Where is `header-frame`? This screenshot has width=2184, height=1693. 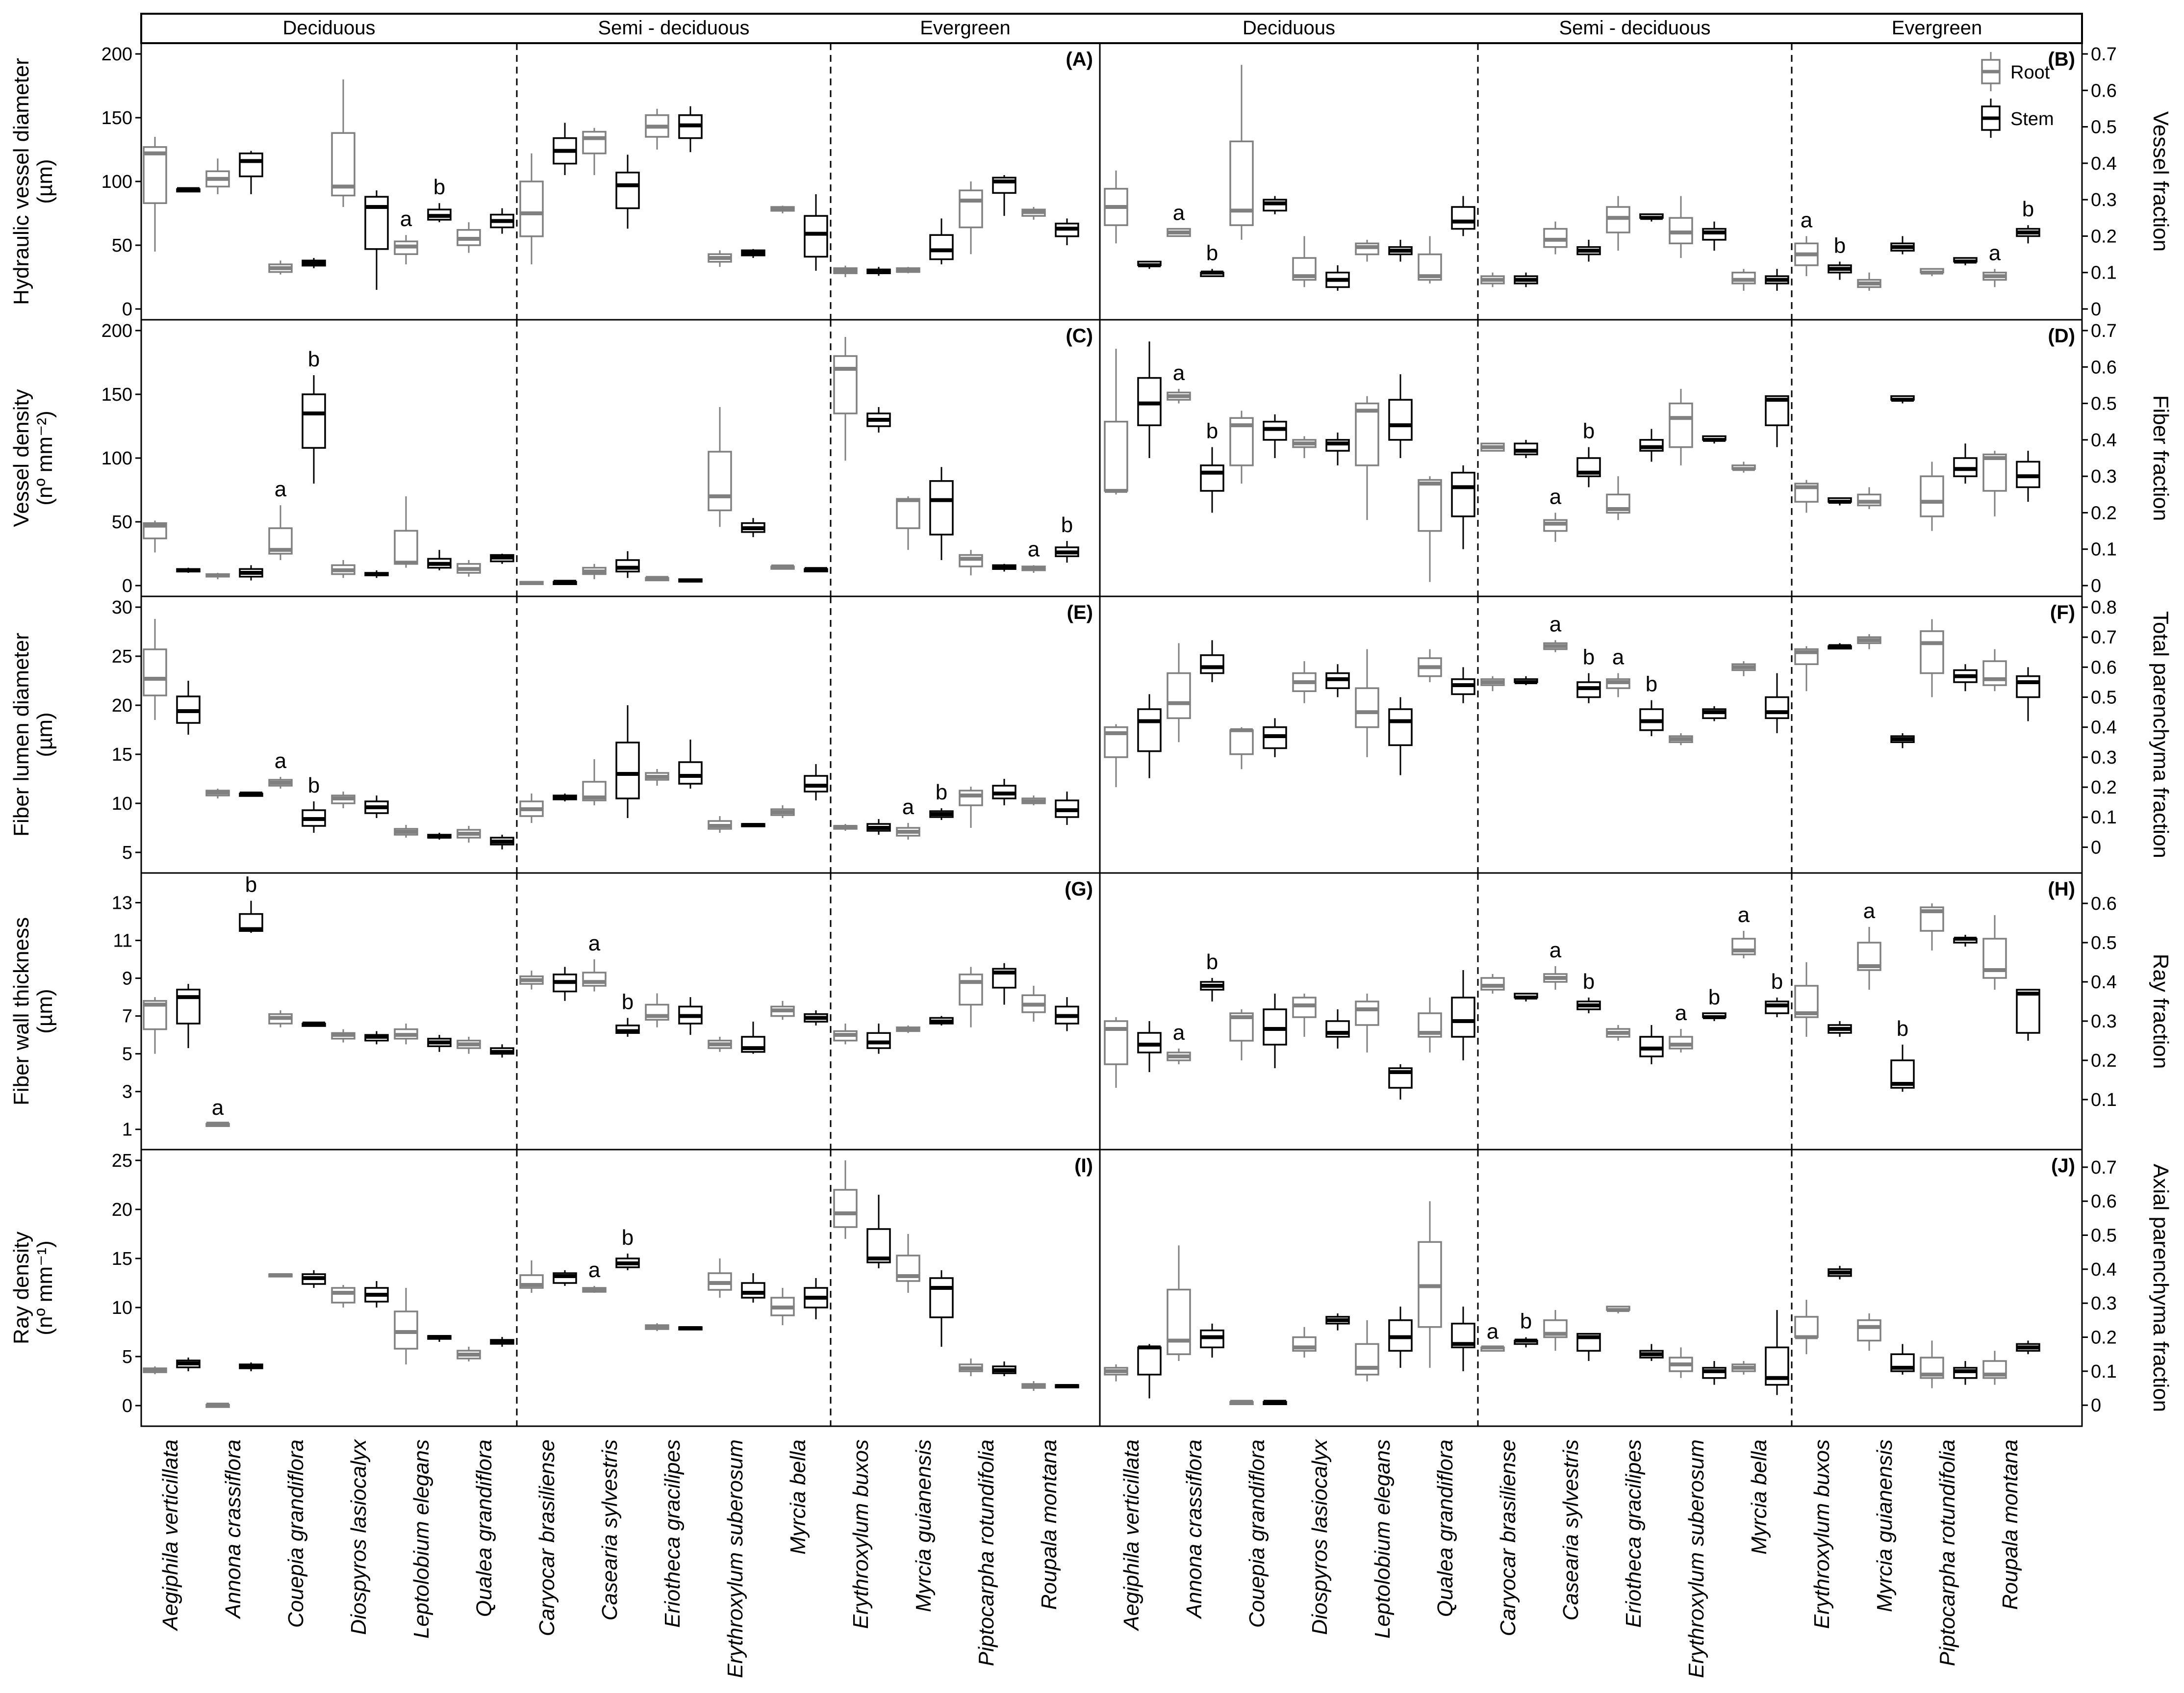
header-frame is located at coordinates (1111, 29).